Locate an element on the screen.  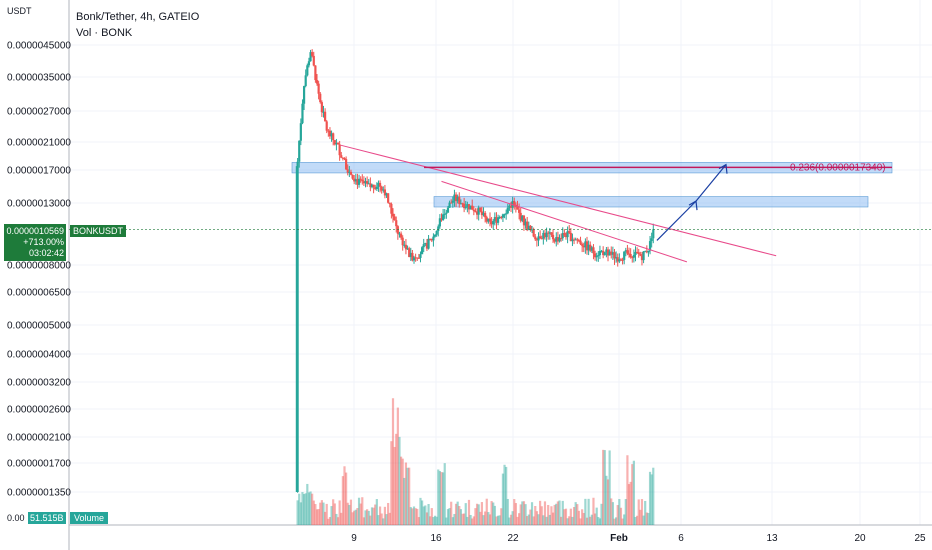
volume-bars is located at coordinates (475, 461).